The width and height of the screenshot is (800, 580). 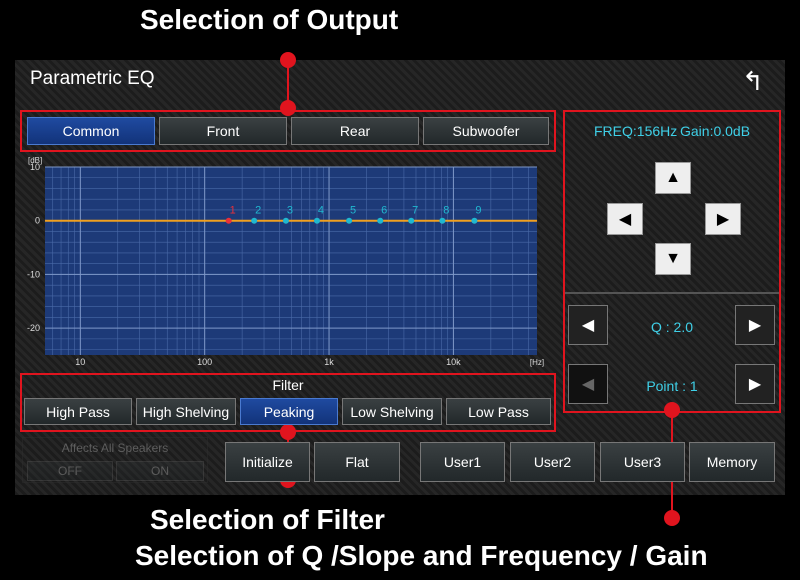 I want to click on pointer-line, so click(x=288, y=84).